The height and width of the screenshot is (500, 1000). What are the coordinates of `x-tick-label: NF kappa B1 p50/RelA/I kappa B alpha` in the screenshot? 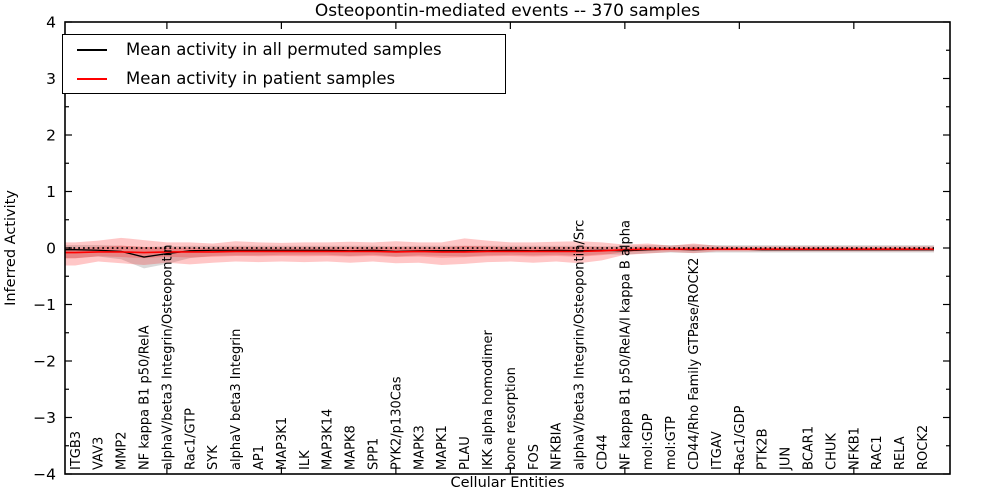 It's located at (625, 345).